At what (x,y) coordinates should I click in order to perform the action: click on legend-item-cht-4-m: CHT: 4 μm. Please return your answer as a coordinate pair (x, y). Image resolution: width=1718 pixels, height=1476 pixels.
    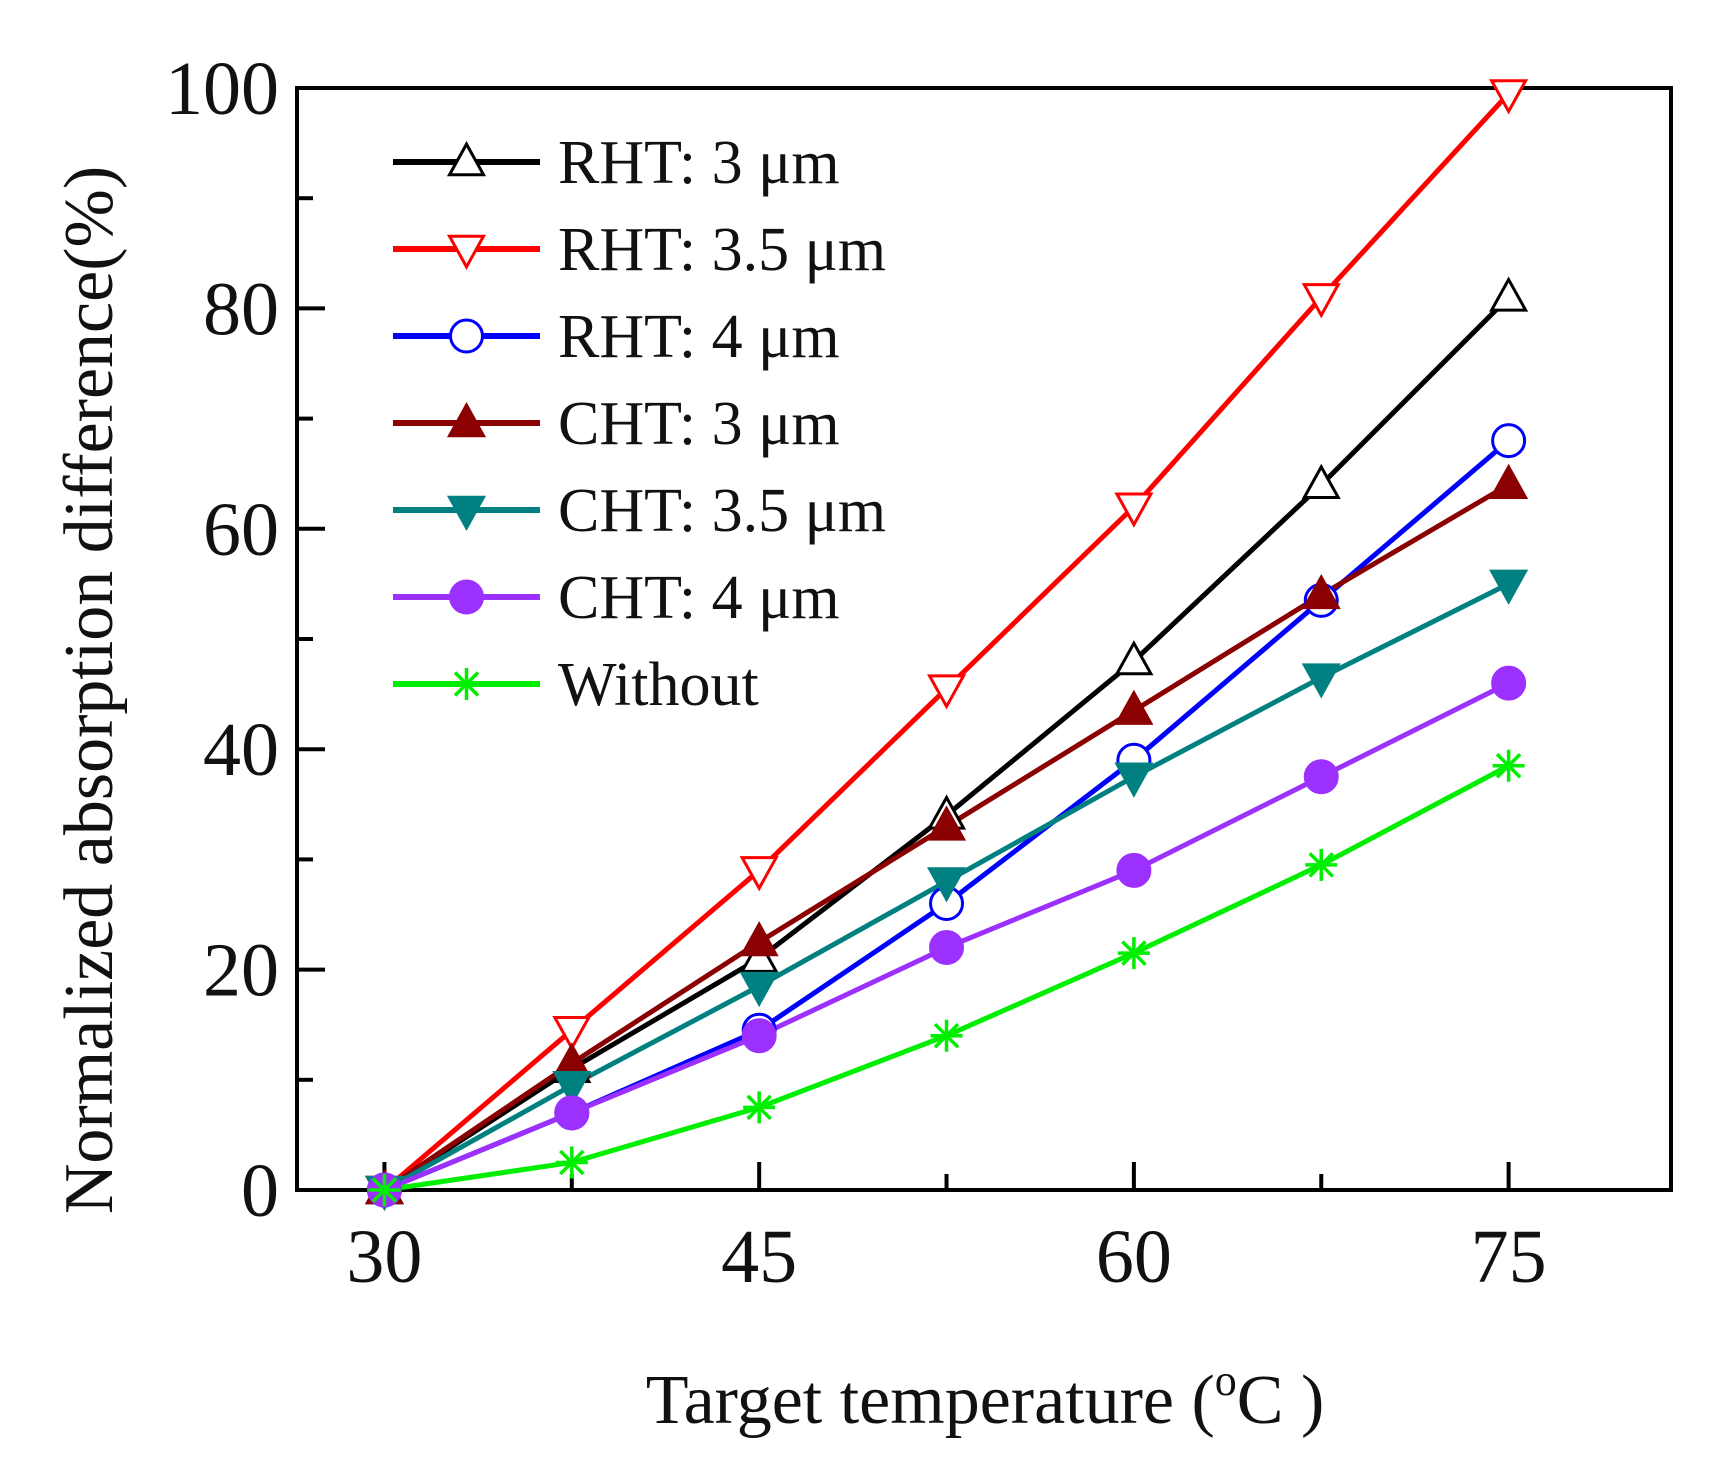
    Looking at the image, I should click on (616, 598).